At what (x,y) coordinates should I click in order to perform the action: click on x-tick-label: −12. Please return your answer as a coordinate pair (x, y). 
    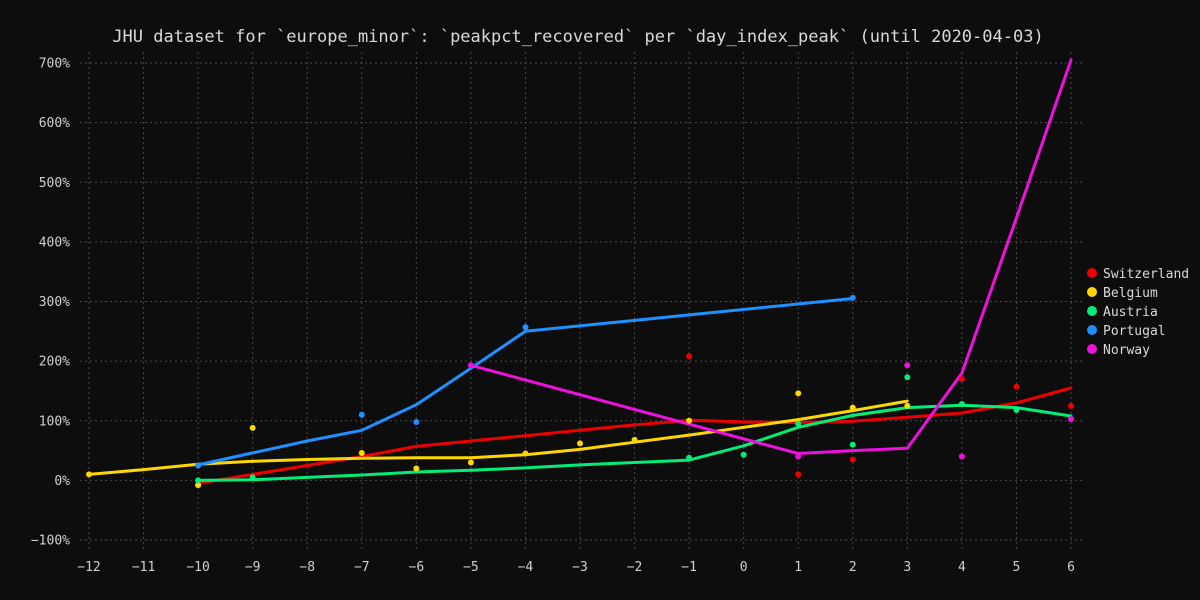
    Looking at the image, I should click on (88, 567).